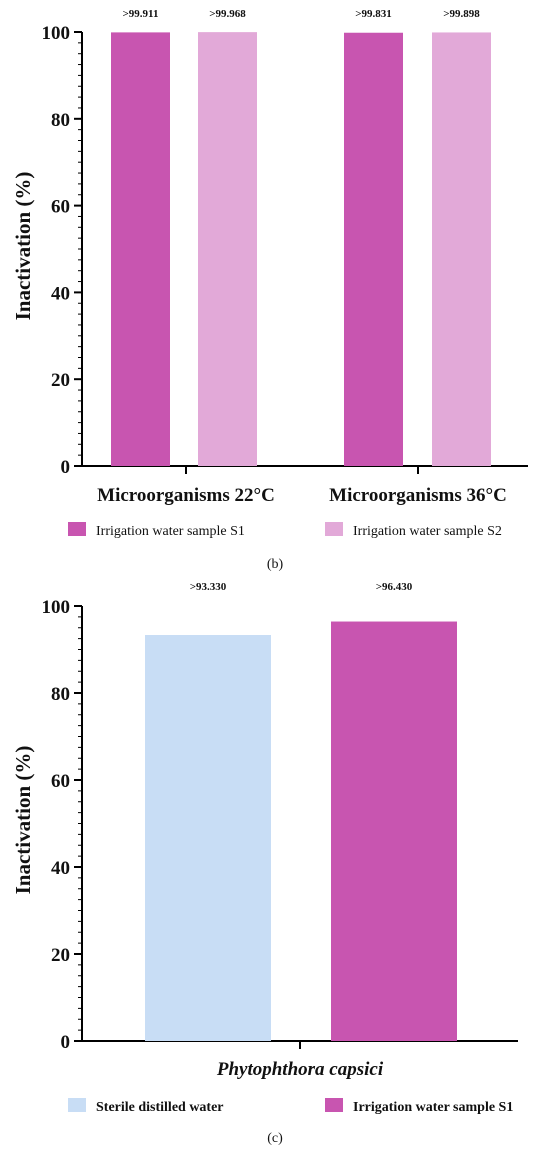 This screenshot has width=550, height=1152. Describe the element at coordinates (334, 1105) in the screenshot. I see `legend-swatch-c-s2` at that location.